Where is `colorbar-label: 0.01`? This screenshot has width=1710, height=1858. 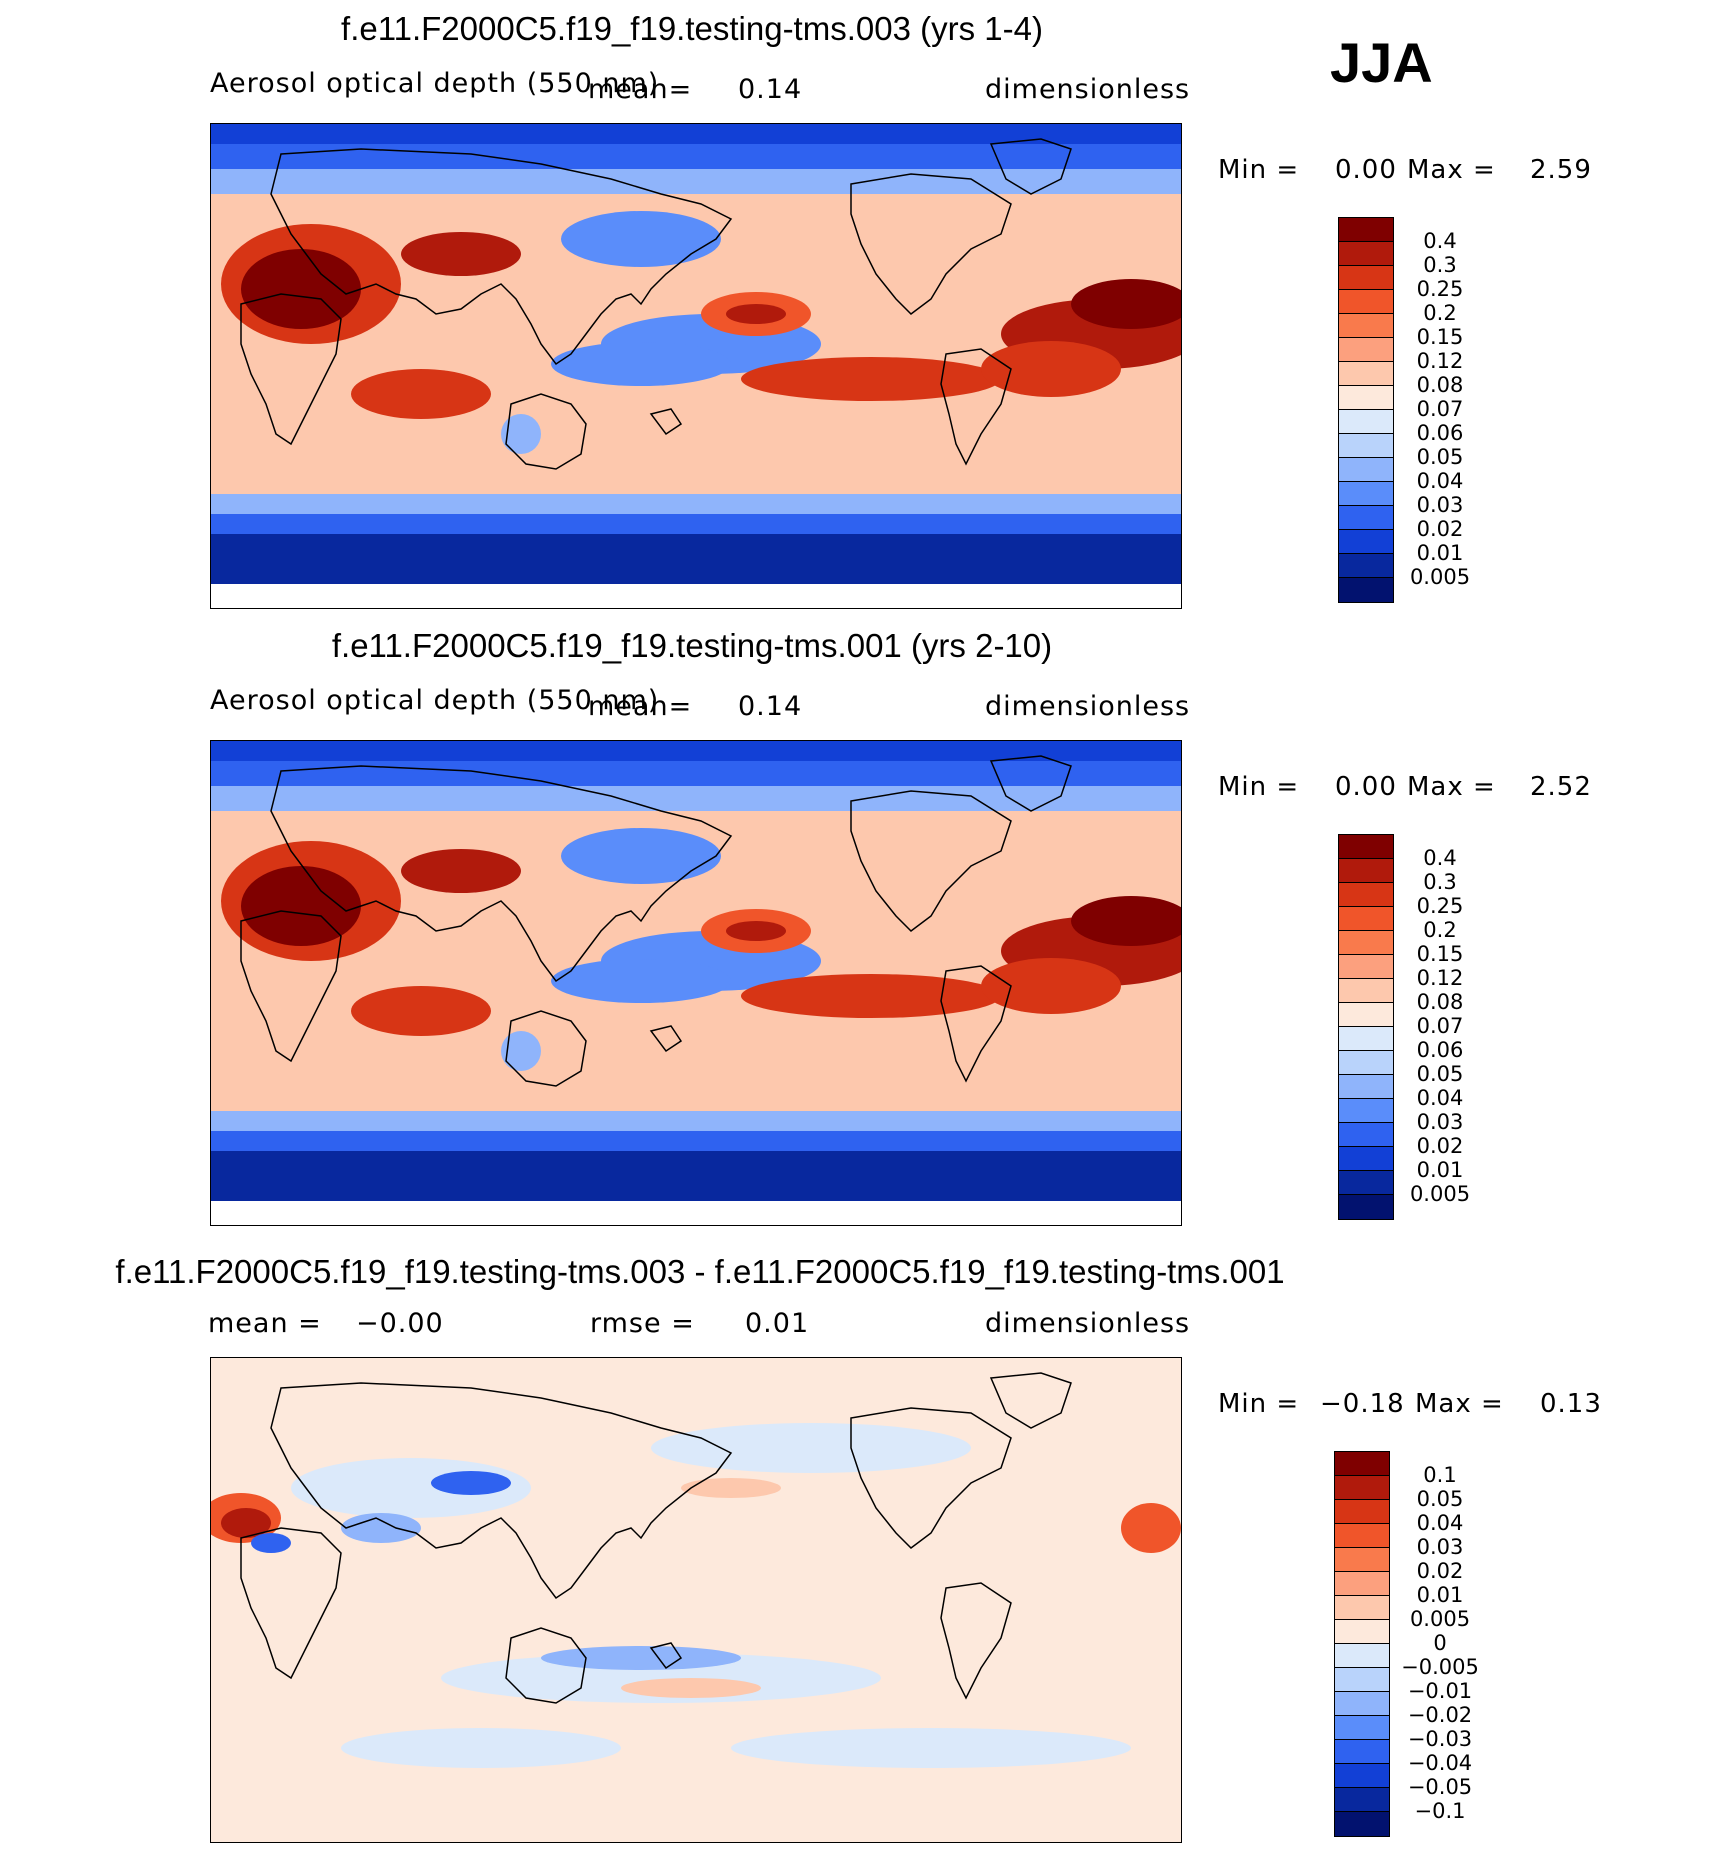 colorbar-label: 0.01 is located at coordinates (1440, 1595).